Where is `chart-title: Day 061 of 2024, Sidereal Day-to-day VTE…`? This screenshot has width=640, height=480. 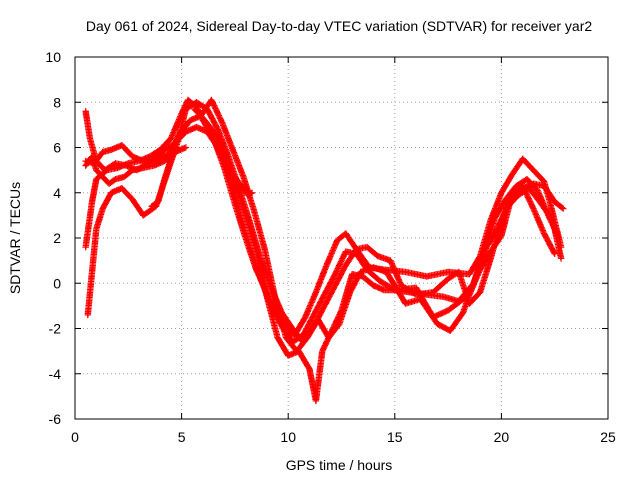
chart-title: Day 061 of 2024, Sidereal Day-to-day VTE… is located at coordinates (339, 26).